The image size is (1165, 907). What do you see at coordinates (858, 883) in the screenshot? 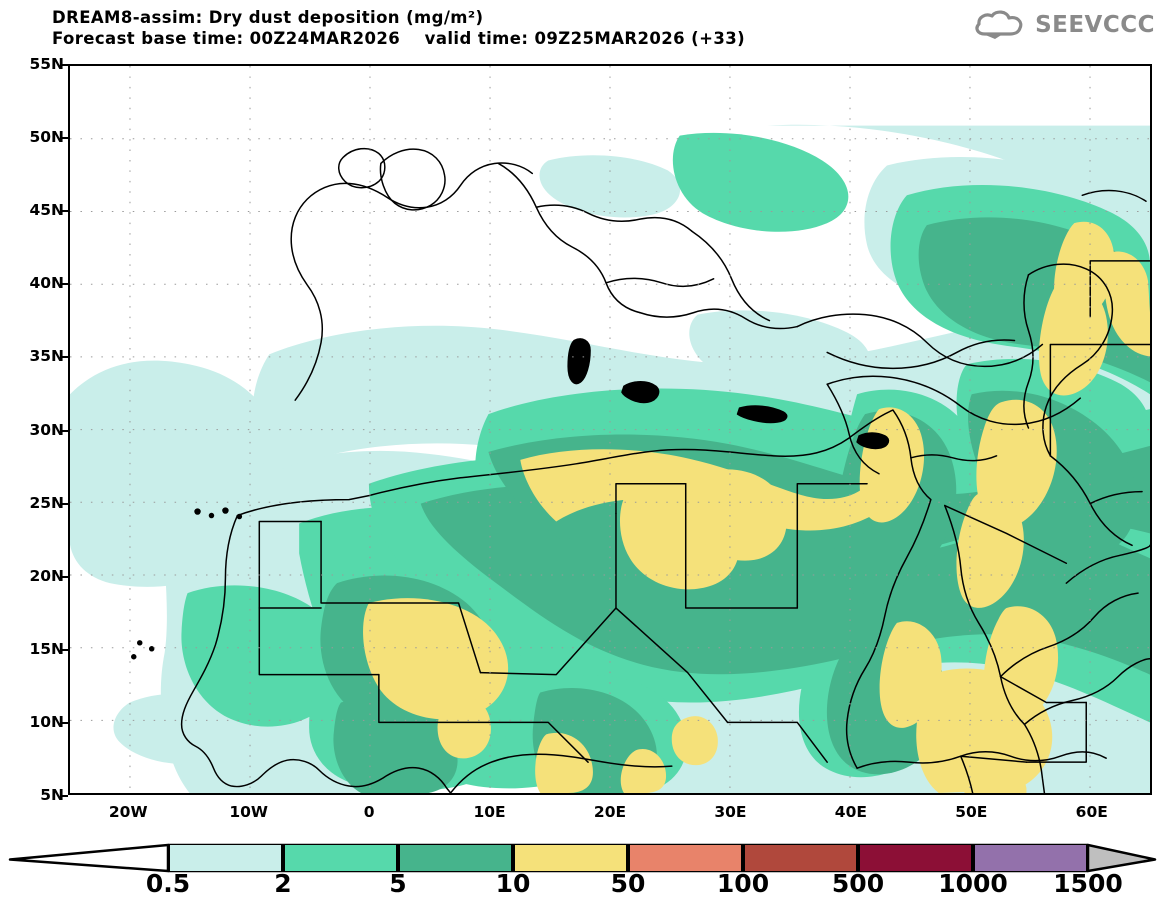
I see `colorbar-tick-label: 500` at bounding box center [858, 883].